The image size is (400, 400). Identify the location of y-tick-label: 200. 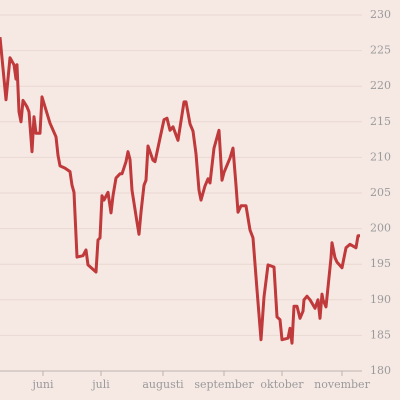
(380, 228).